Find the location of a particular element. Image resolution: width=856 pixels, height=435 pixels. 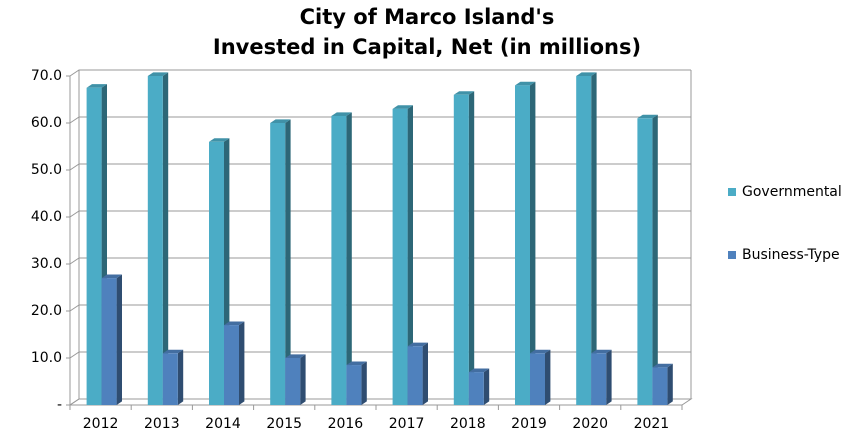

x-tick-label: 2013 is located at coordinates (162, 424).